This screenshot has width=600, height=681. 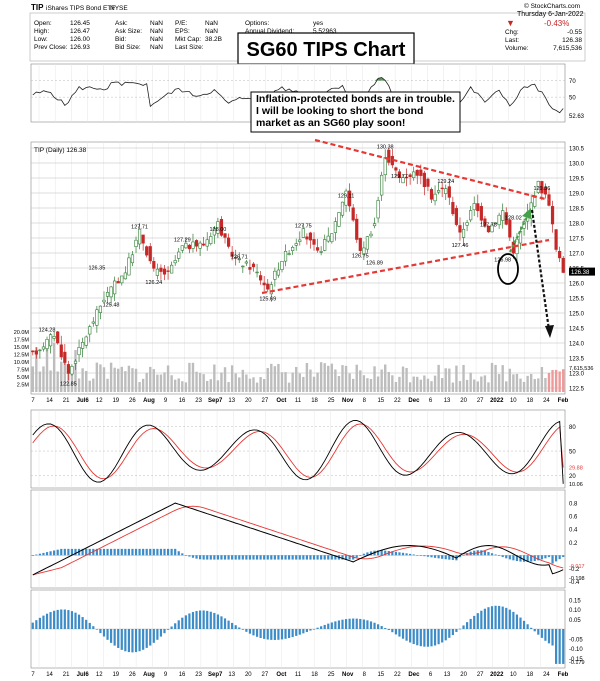 What do you see at coordinates (574, 583) in the screenshot?
I see `y-tick-label: -0.4` at bounding box center [574, 583].